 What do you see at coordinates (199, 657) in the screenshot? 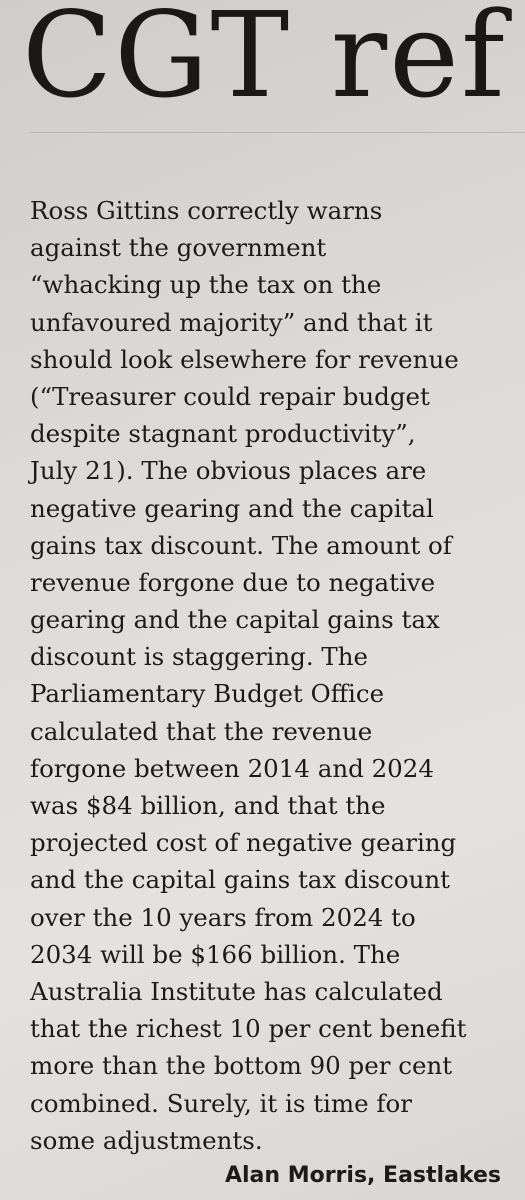
I see `text-line: discount is staggering. The` at bounding box center [199, 657].